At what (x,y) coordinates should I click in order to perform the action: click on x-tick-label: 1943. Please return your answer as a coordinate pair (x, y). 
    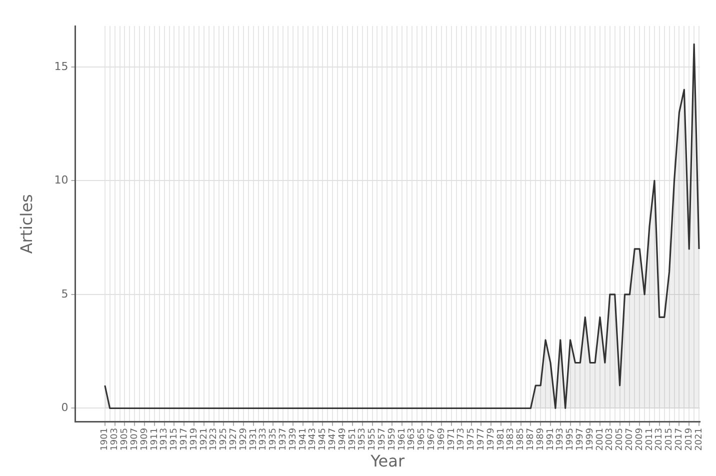
    Looking at the image, I should click on (313, 439).